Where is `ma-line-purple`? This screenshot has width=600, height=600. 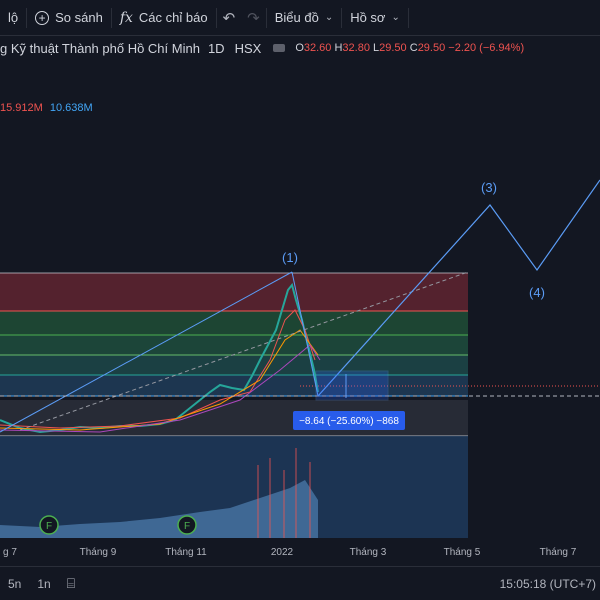
ma-line-purple is located at coordinates (160, 388).